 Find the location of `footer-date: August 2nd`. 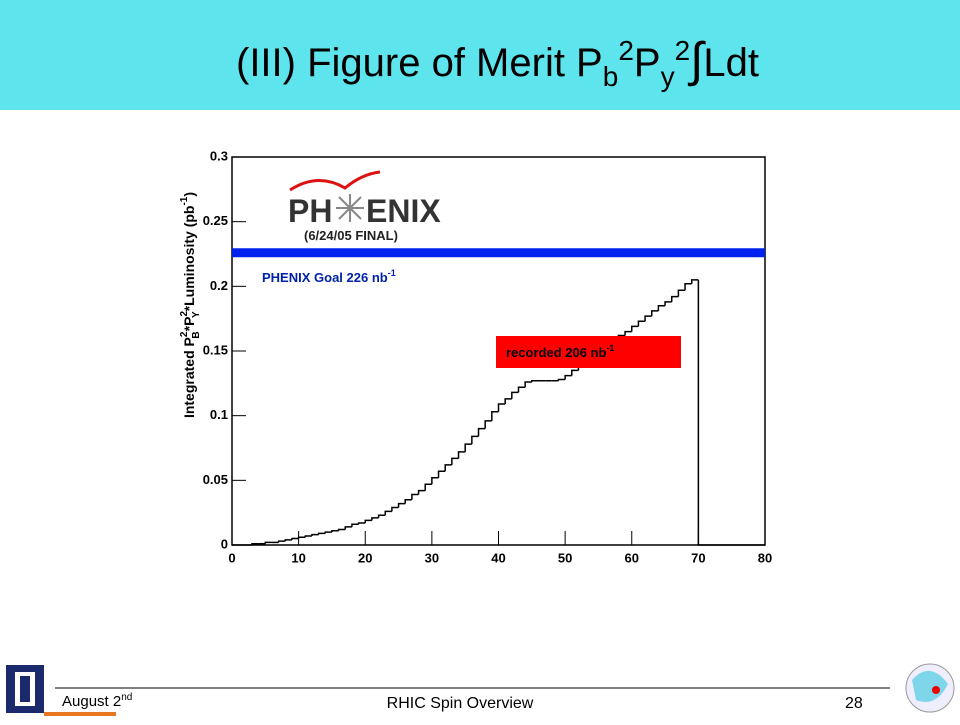

footer-date: August 2nd is located at coordinates (97, 701).